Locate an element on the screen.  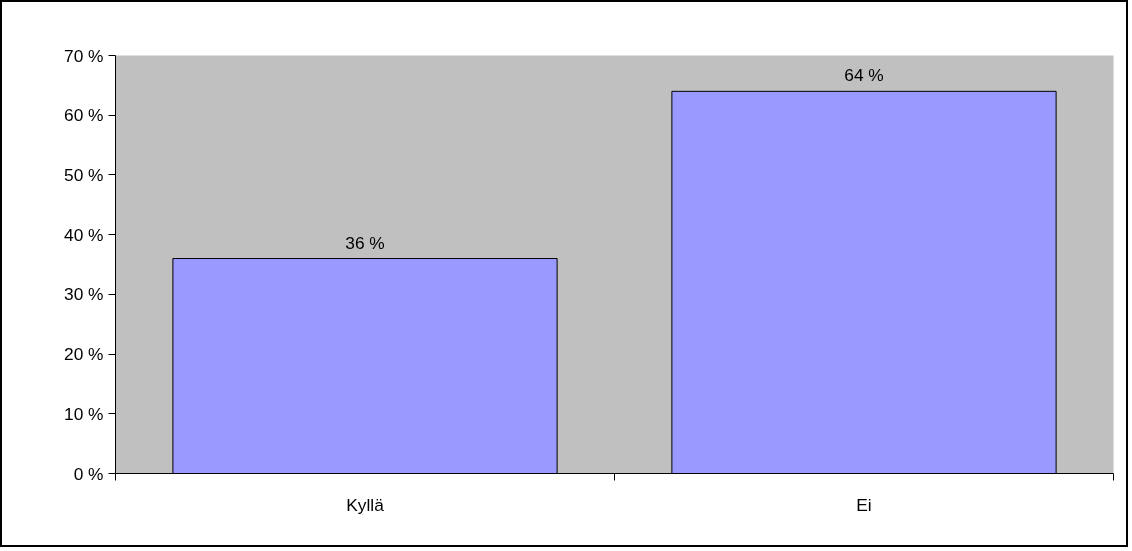
y-tick-label: 60 % is located at coordinates (84, 115).